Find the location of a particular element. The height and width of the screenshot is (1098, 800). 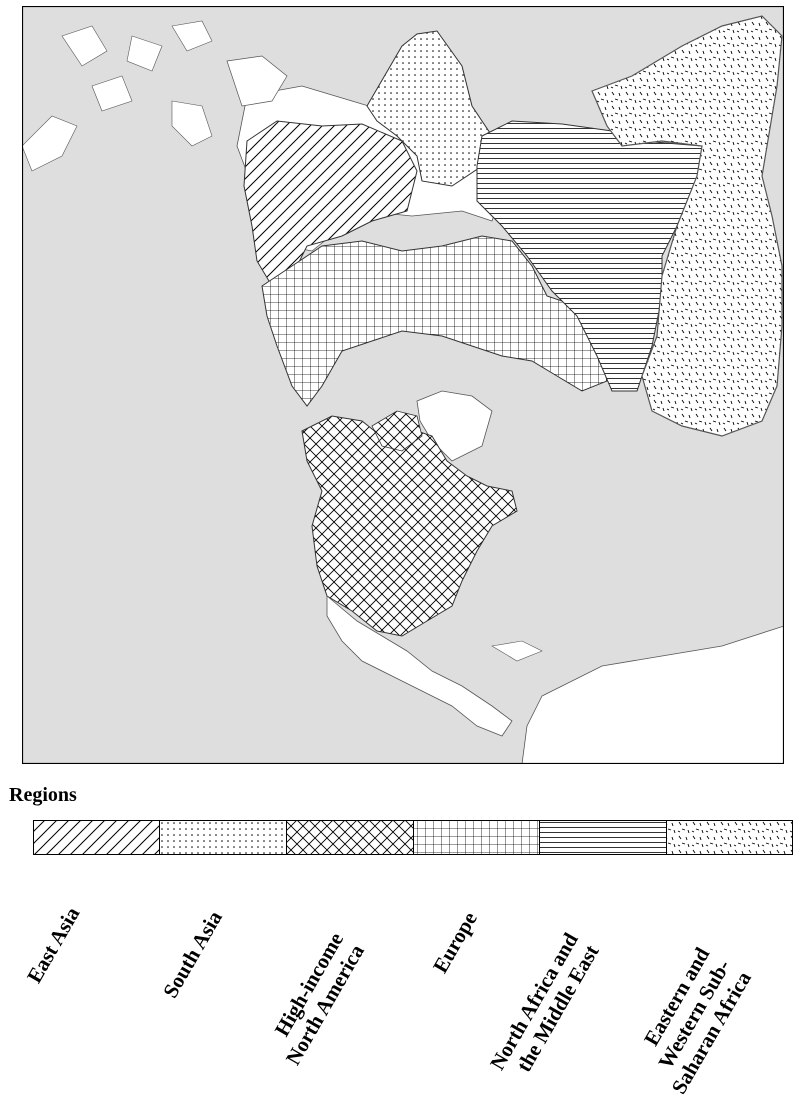

arctic-islands is located at coordinates (137, 46).